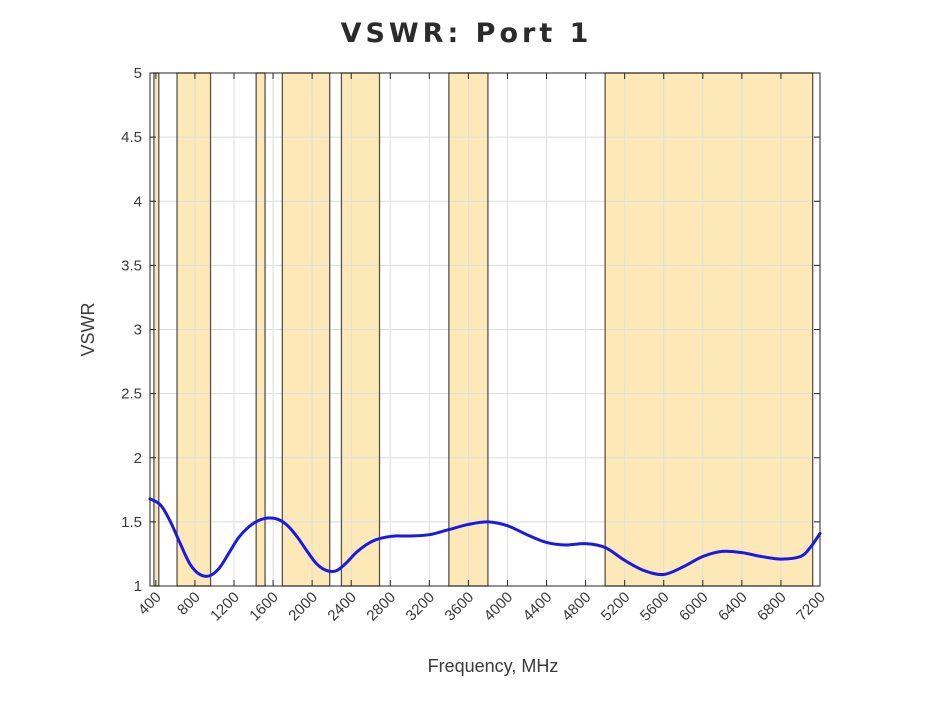 The image size is (933, 705). What do you see at coordinates (466, 33) in the screenshot?
I see `chart-title: VSWR: Port 1` at bounding box center [466, 33].